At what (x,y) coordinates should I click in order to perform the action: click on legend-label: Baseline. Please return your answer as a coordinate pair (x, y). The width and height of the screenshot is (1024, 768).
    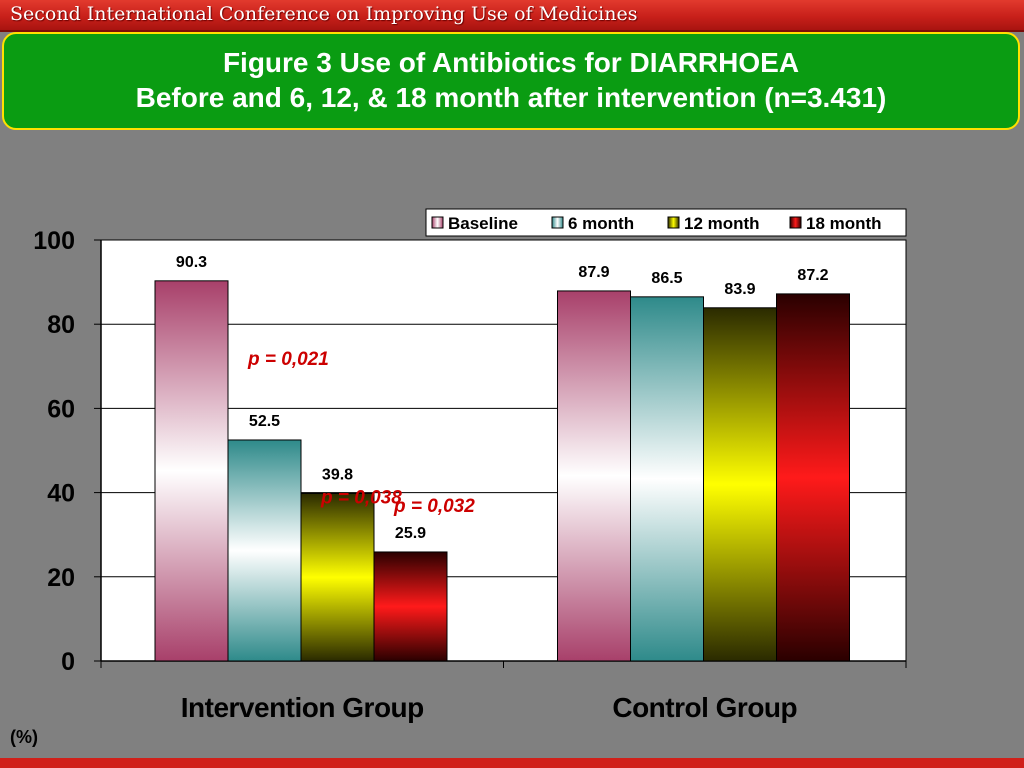
    Looking at the image, I should click on (483, 223).